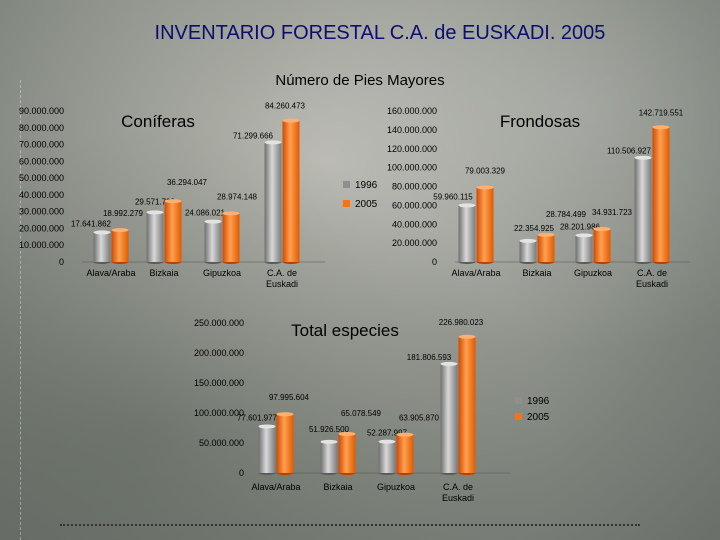  What do you see at coordinates (396, 487) in the screenshot?
I see `total-category-label: Gipuzkoa` at bounding box center [396, 487].